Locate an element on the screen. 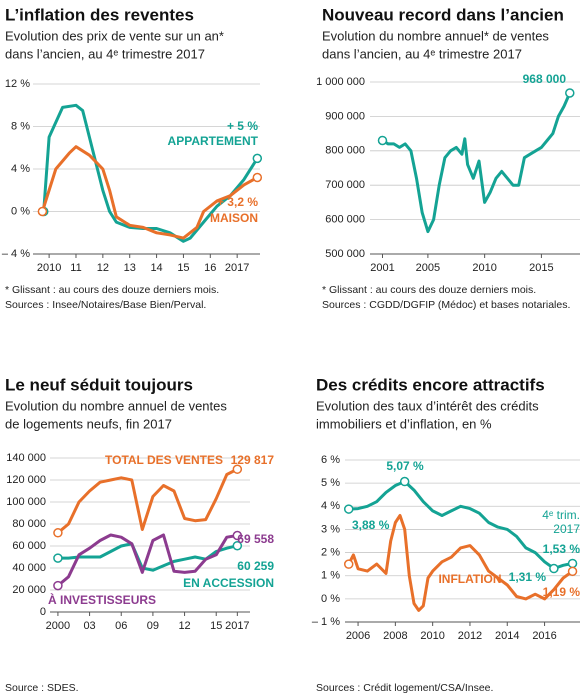 This screenshot has width=587, height=700. y-tick-label: 20 000 is located at coordinates (29, 590).